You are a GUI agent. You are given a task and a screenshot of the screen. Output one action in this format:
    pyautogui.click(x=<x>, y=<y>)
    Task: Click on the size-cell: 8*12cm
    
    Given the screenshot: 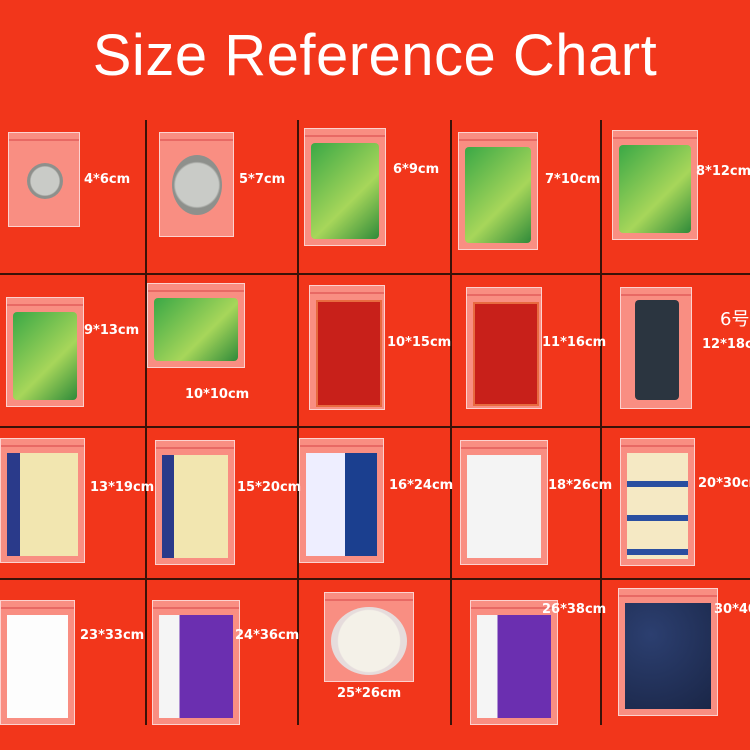 What is the action you would take?
    pyautogui.click(x=676, y=196)
    